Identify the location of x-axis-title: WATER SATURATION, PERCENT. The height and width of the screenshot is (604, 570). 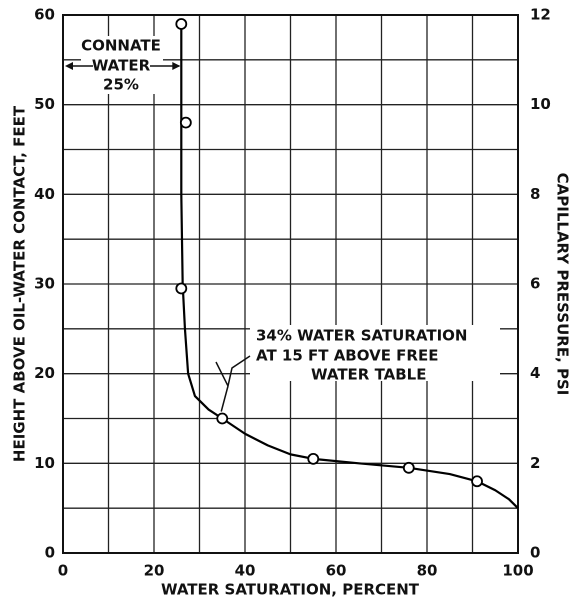
(290, 590).